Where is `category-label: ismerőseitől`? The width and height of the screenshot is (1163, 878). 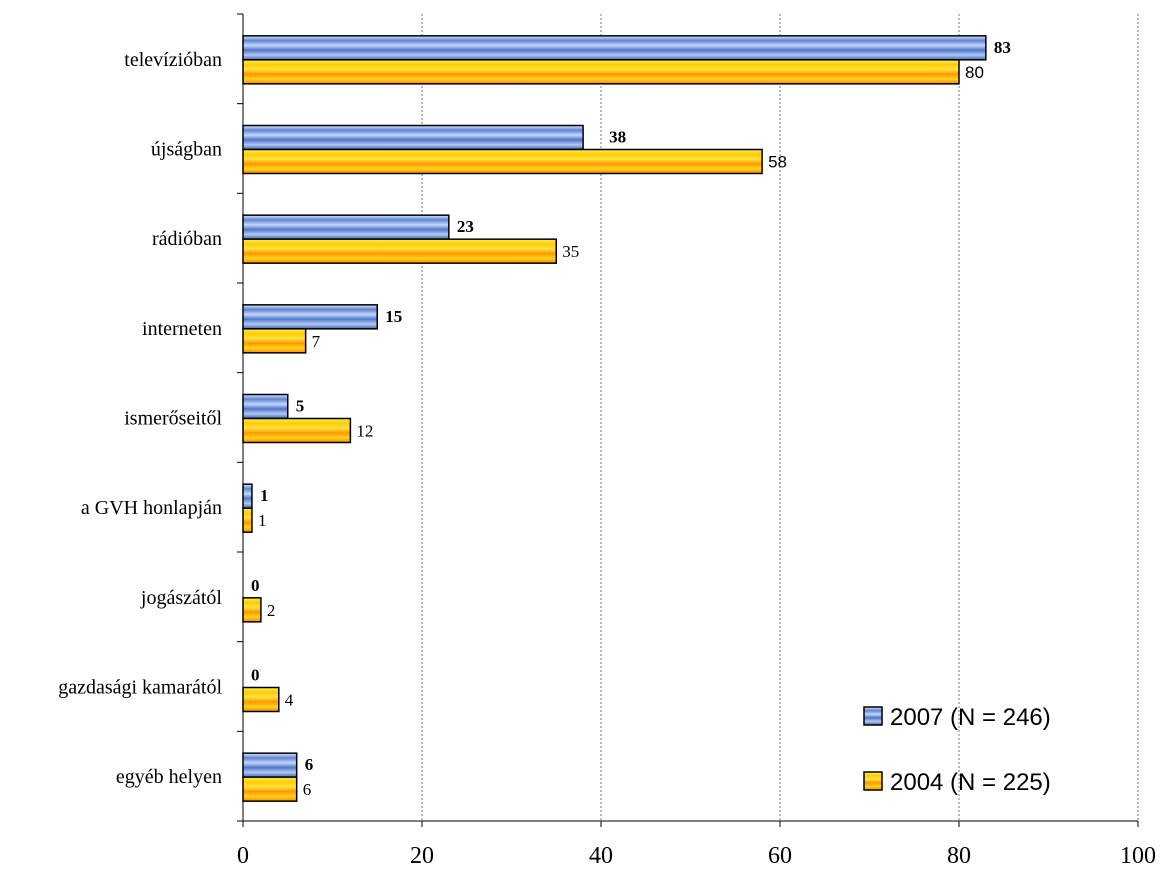 category-label: ismerőseitől is located at coordinates (173, 419).